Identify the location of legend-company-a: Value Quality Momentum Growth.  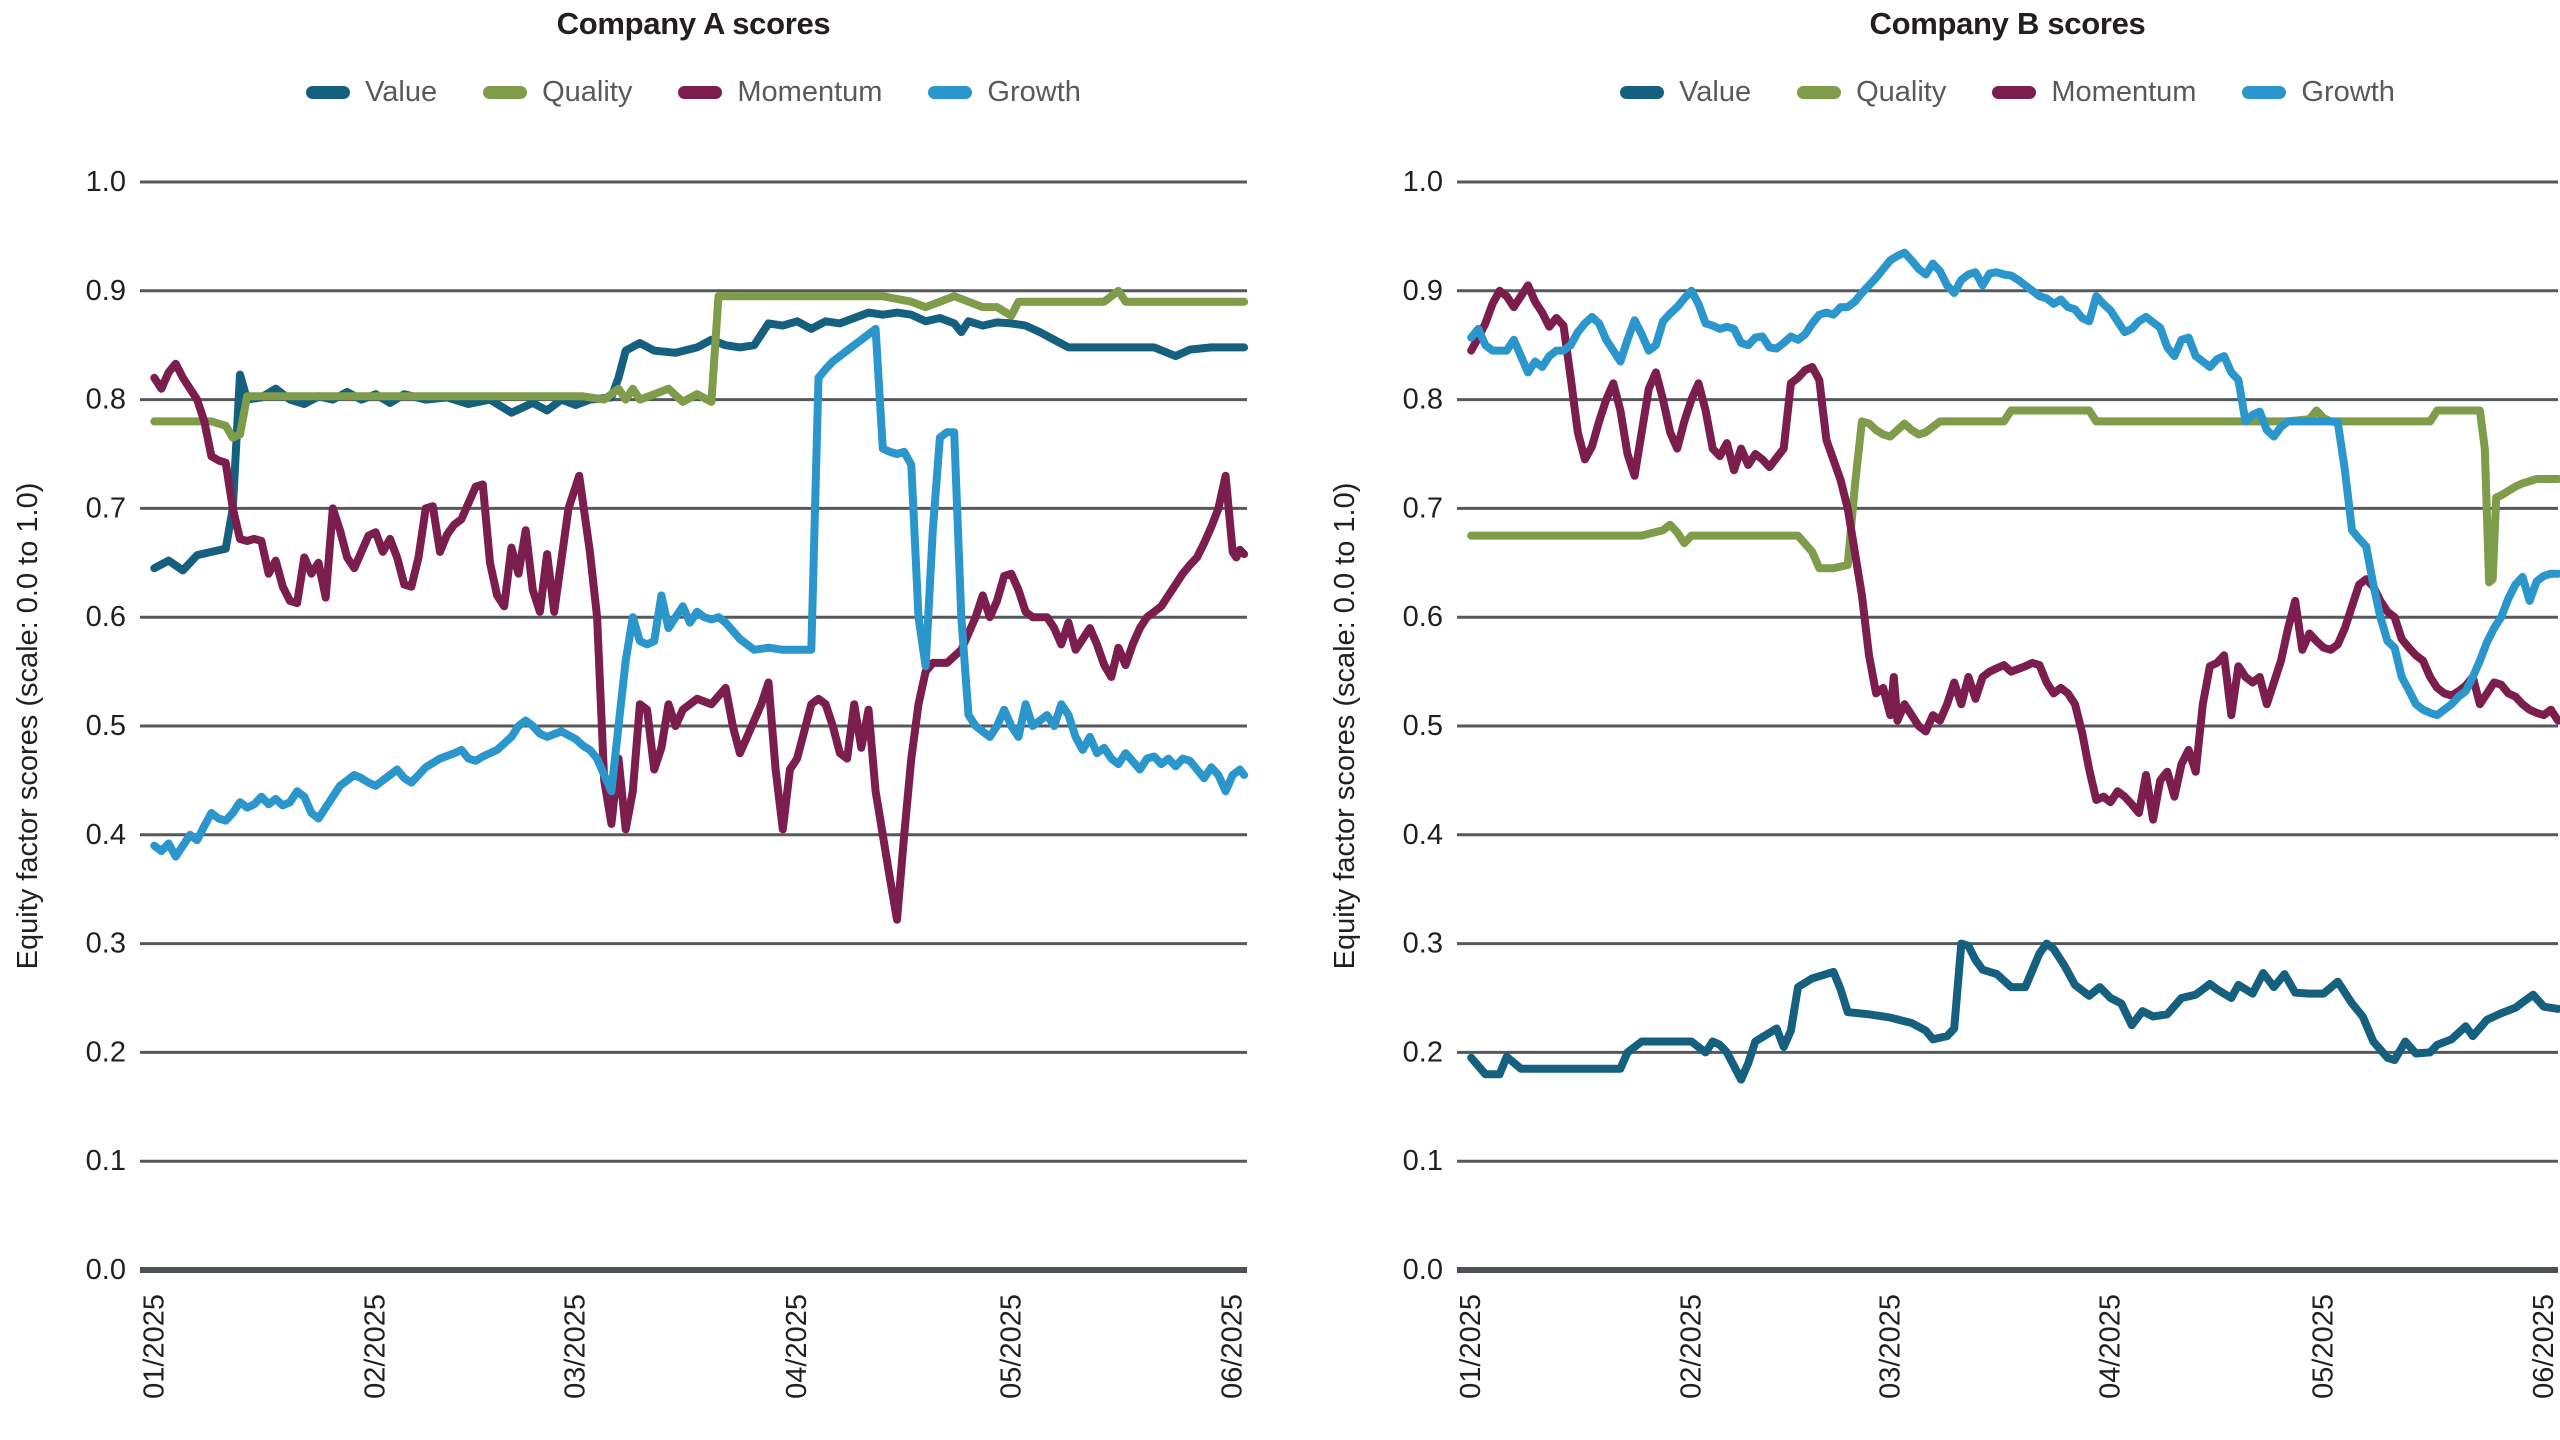
(693, 92).